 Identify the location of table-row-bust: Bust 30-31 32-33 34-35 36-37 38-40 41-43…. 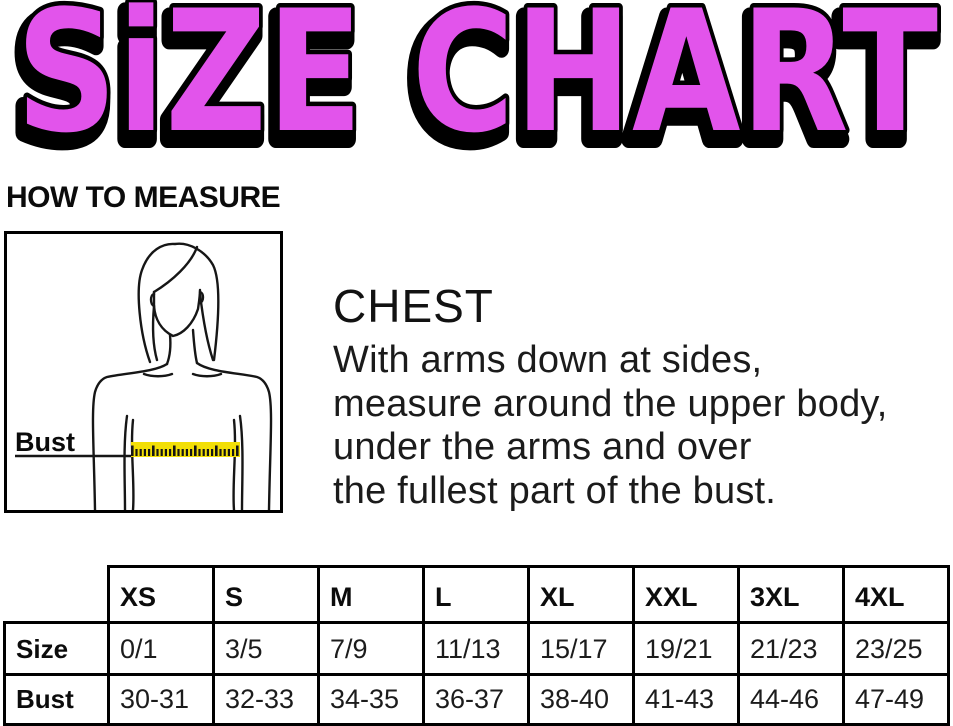
(476, 699).